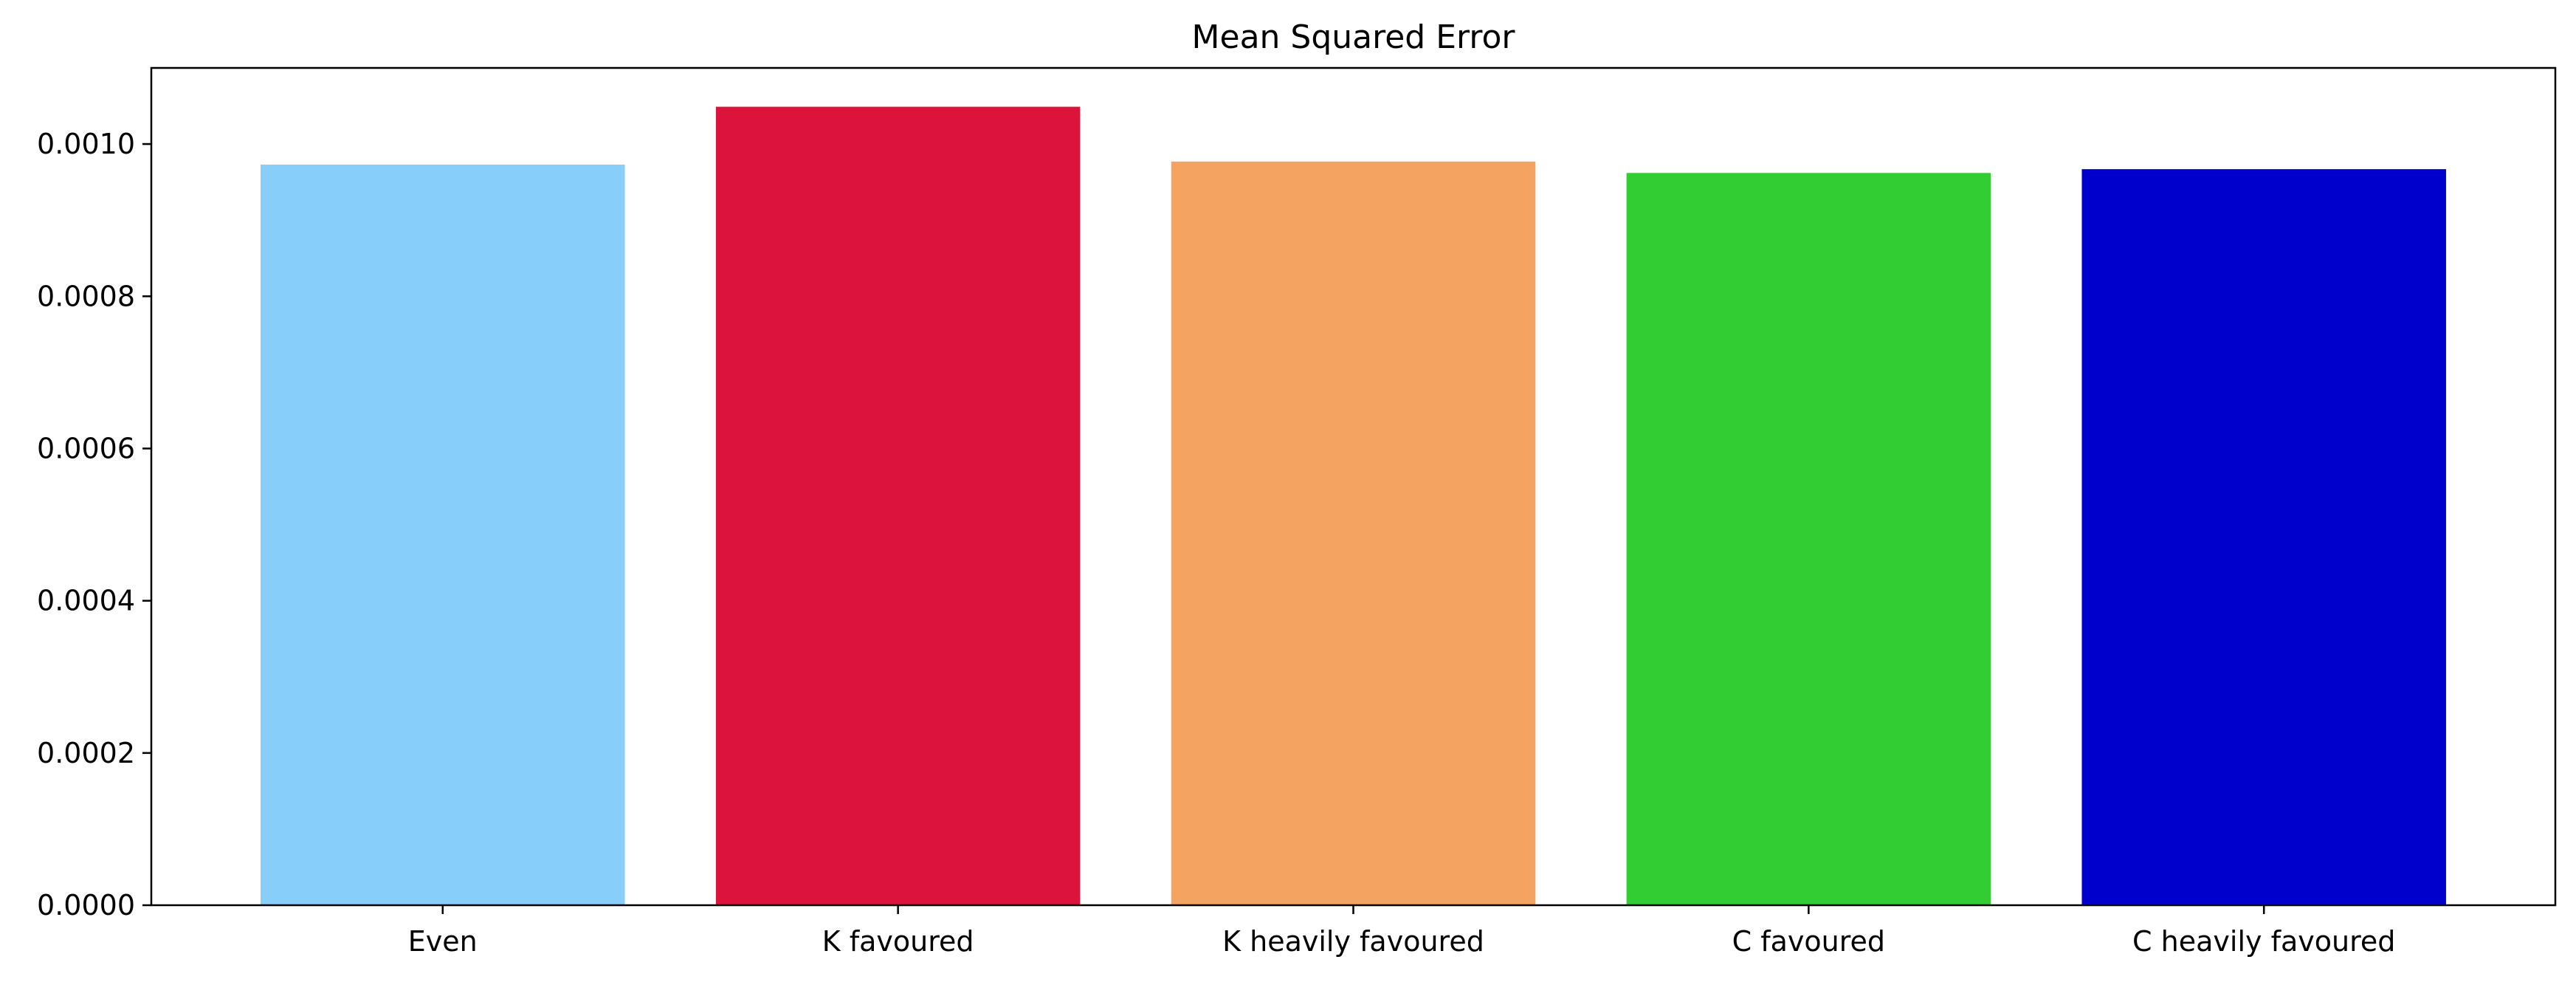  I want to click on bar-k-heavily-favoured, so click(1354, 533).